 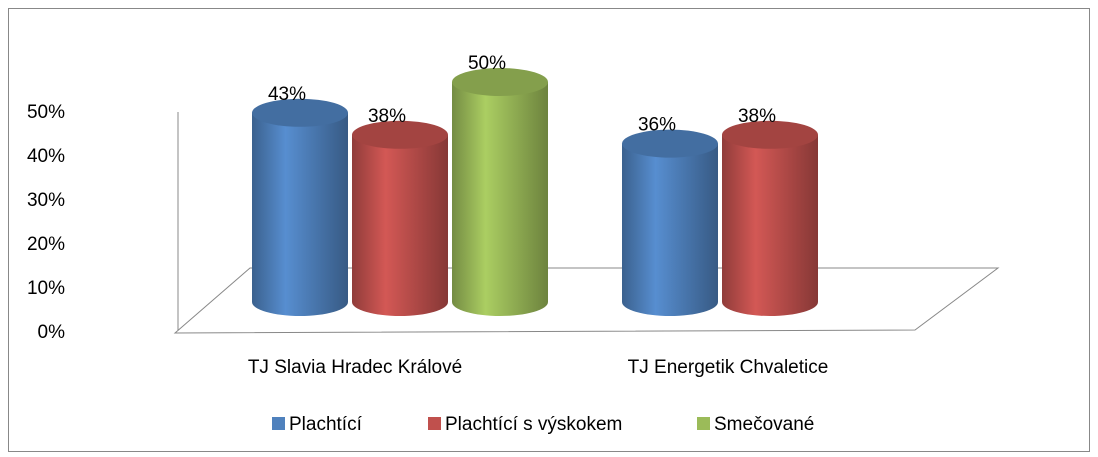 What do you see at coordinates (46, 112) in the screenshot?
I see `y-tick-label: 50%` at bounding box center [46, 112].